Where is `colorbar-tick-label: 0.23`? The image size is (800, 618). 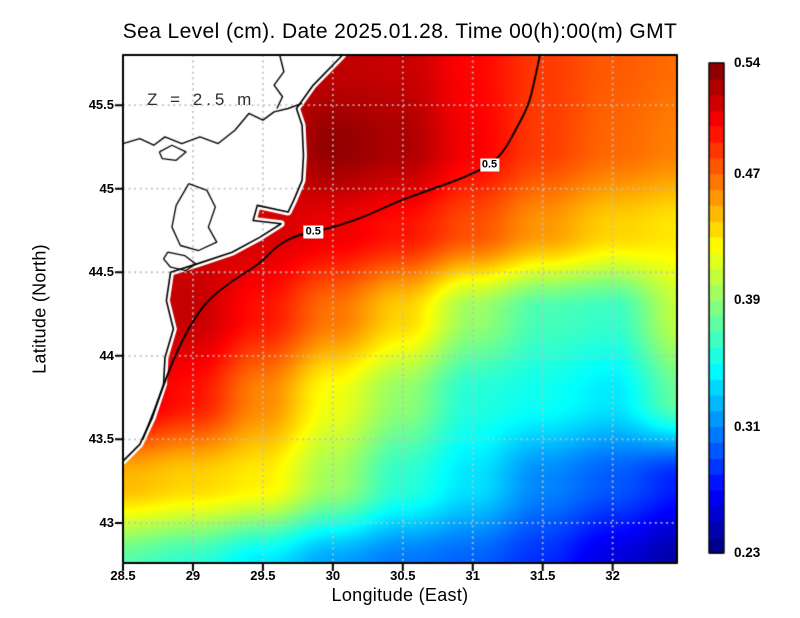 colorbar-tick-label: 0.23 is located at coordinates (747, 552).